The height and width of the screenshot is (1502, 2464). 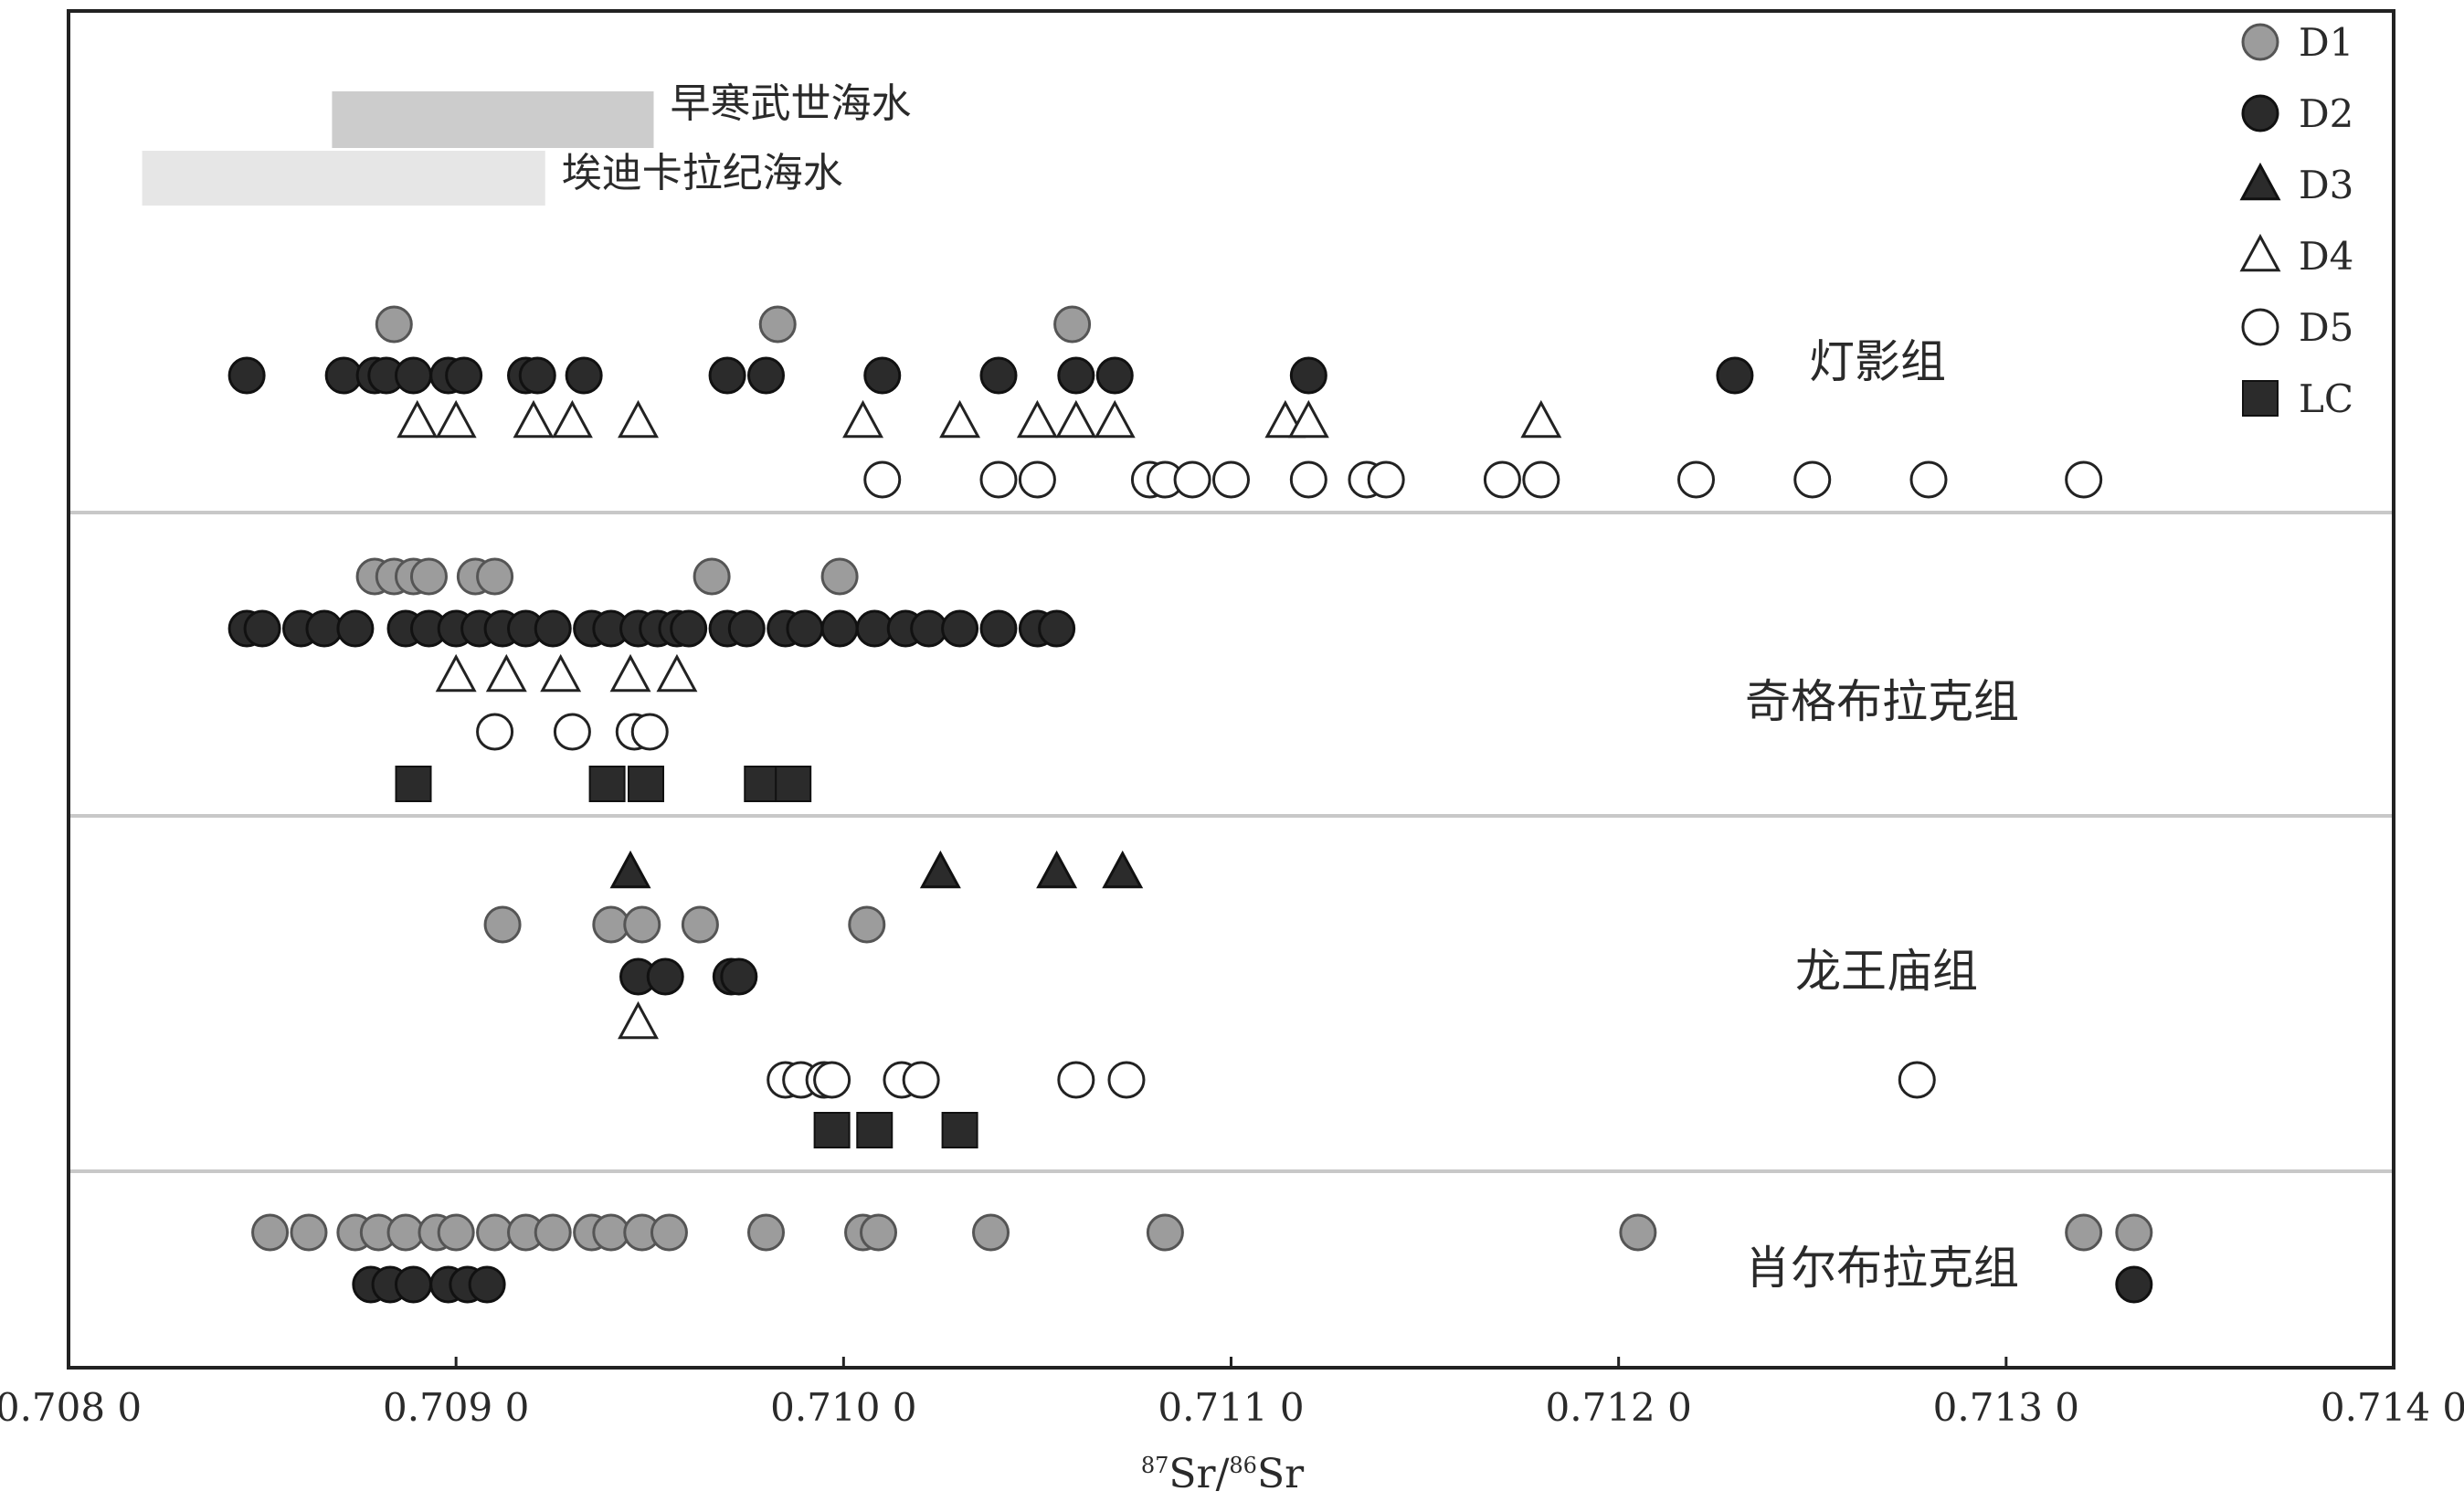 I want to click on formation-label-qigebulake: 奇格布拉克组, so click(x=1882, y=702).